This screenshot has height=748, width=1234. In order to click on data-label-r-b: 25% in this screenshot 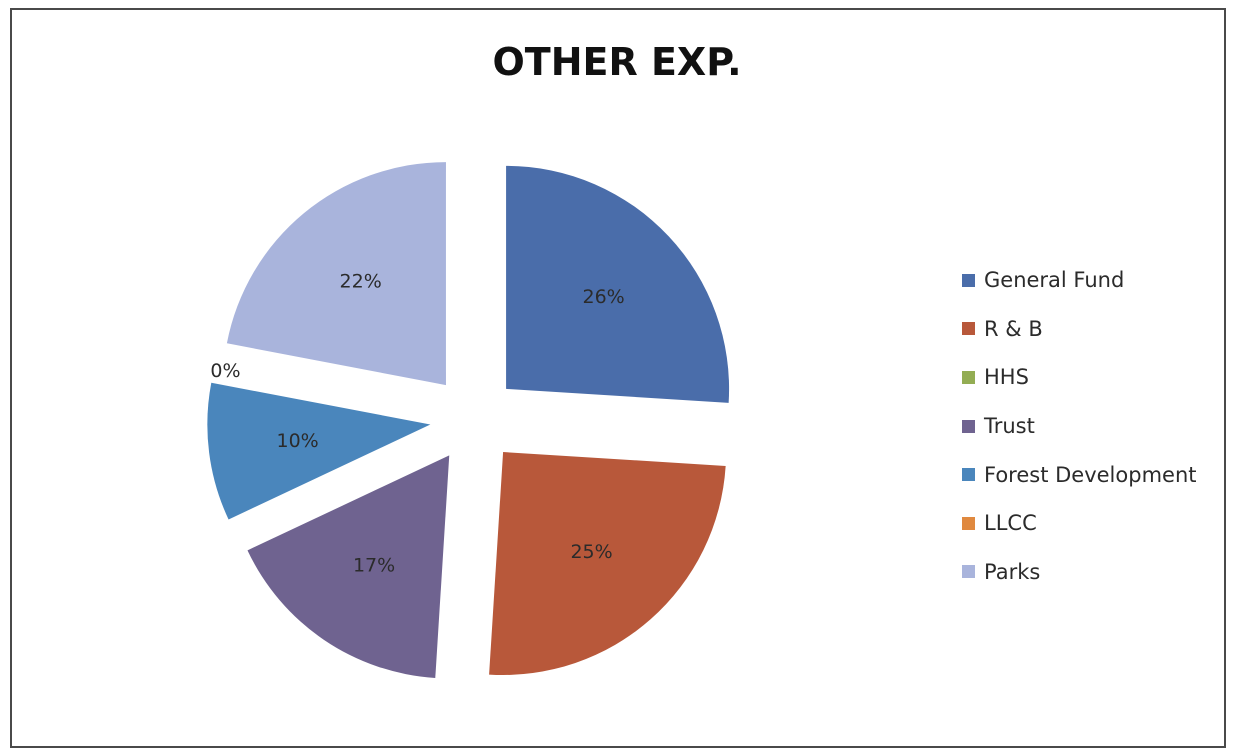, I will do `click(591, 552)`.